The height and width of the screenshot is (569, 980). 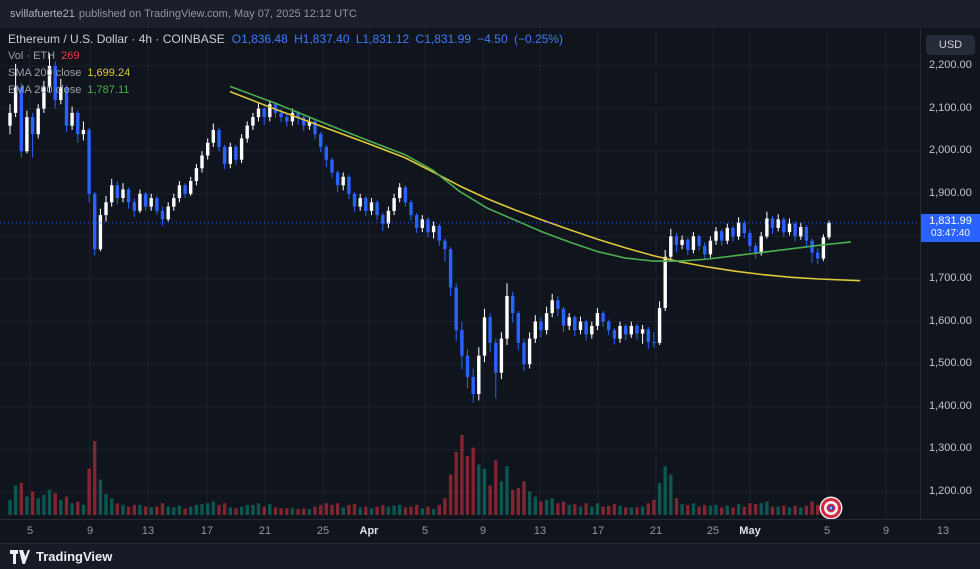 What do you see at coordinates (285, 57) in the screenshot?
I see `volume-legend-row: Vol · ETH 269` at bounding box center [285, 57].